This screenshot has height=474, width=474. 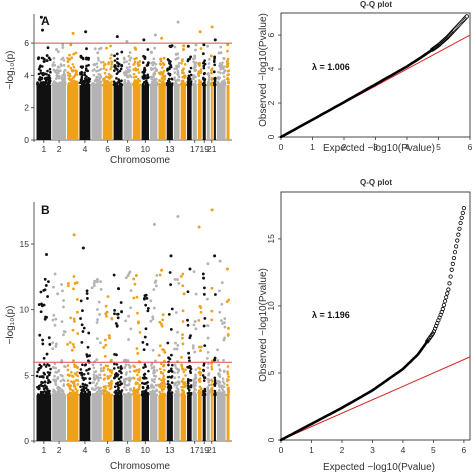 I want to click on chromosome-8-points-band, so click(x=127, y=112).